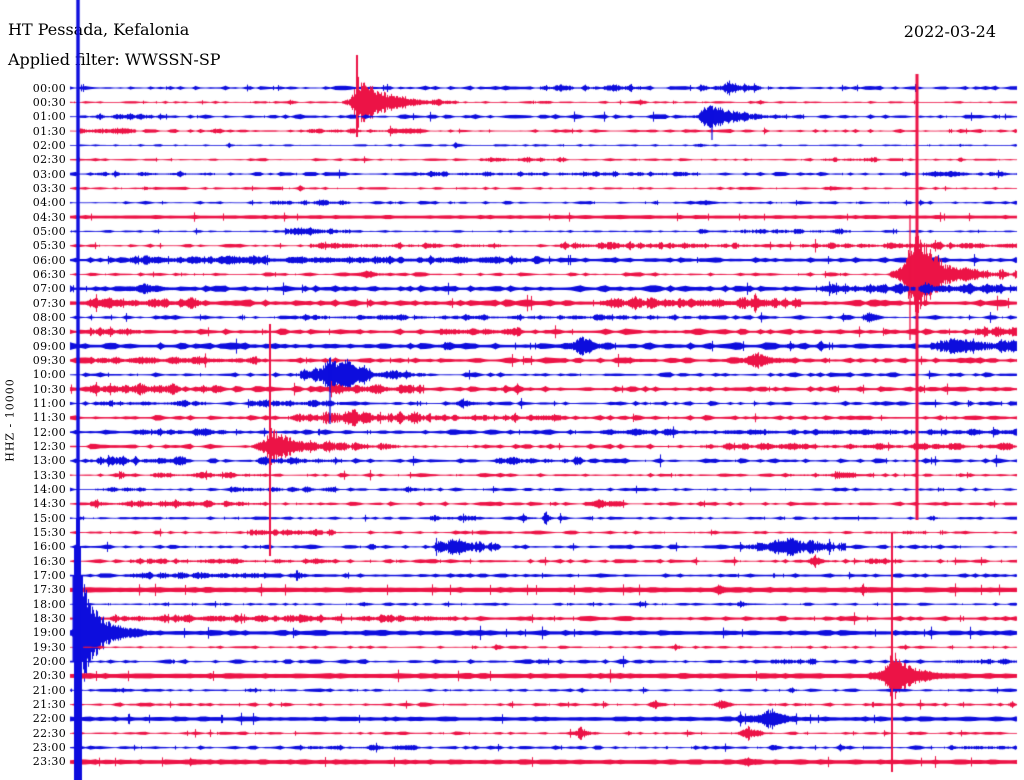 The width and height of the screenshot is (1024, 780). I want to click on time-label: 08:00, so click(49, 317).